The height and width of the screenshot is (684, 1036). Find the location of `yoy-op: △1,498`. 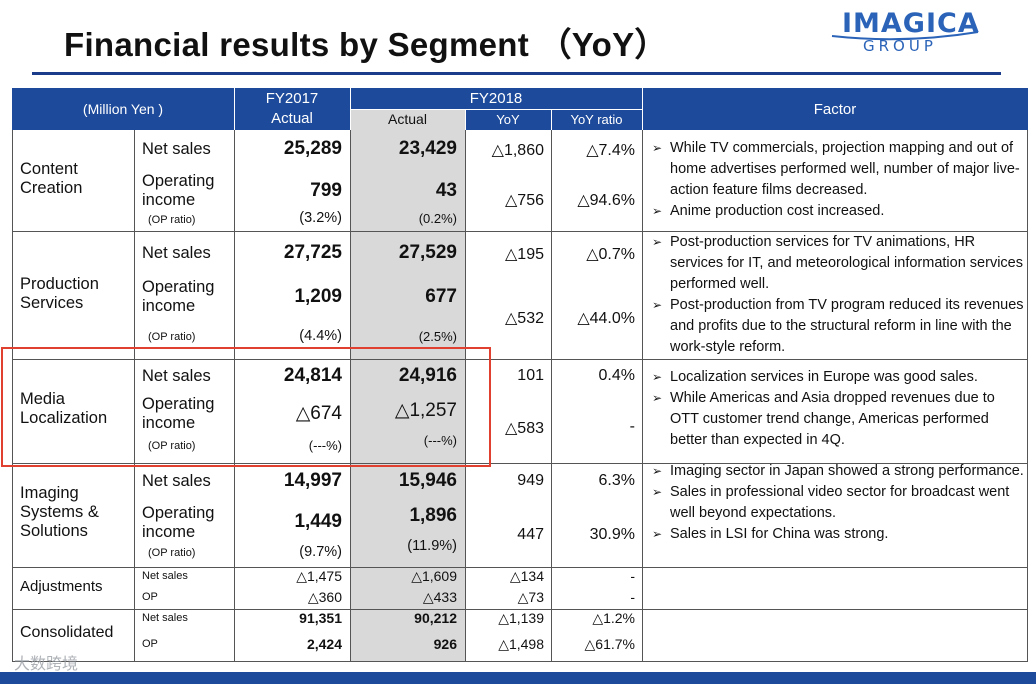

yoy-op: △1,498 is located at coordinates (521, 644).